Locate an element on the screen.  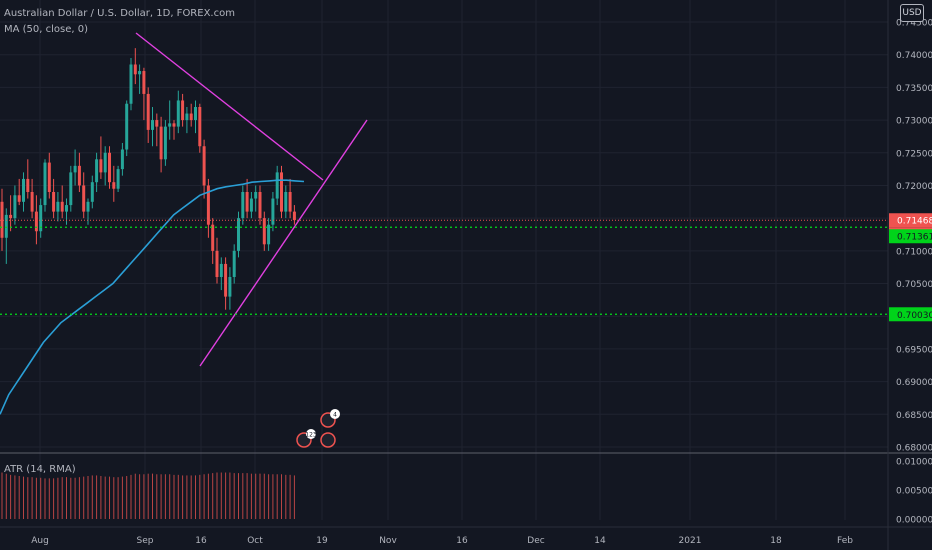
ma-indicator-label: MA (50, close, 0) is located at coordinates (46, 29).